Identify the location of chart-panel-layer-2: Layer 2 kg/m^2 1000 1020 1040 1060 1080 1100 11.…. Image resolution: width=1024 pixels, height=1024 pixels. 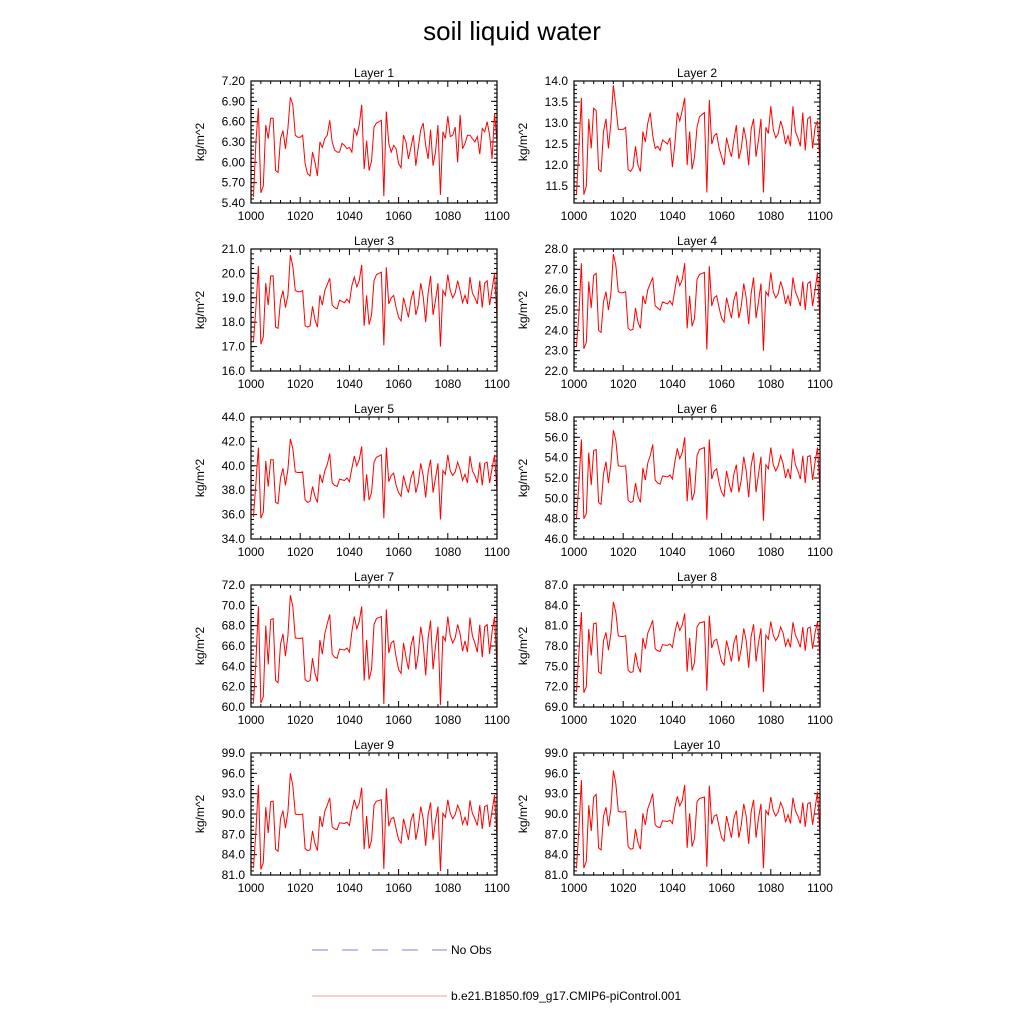
(674, 144).